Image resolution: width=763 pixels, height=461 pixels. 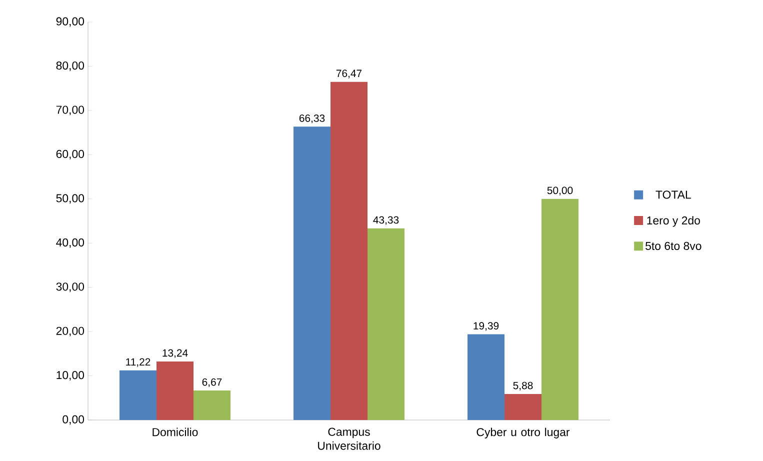 What do you see at coordinates (523, 386) in the screenshot?
I see `data-label: 5,88` at bounding box center [523, 386].